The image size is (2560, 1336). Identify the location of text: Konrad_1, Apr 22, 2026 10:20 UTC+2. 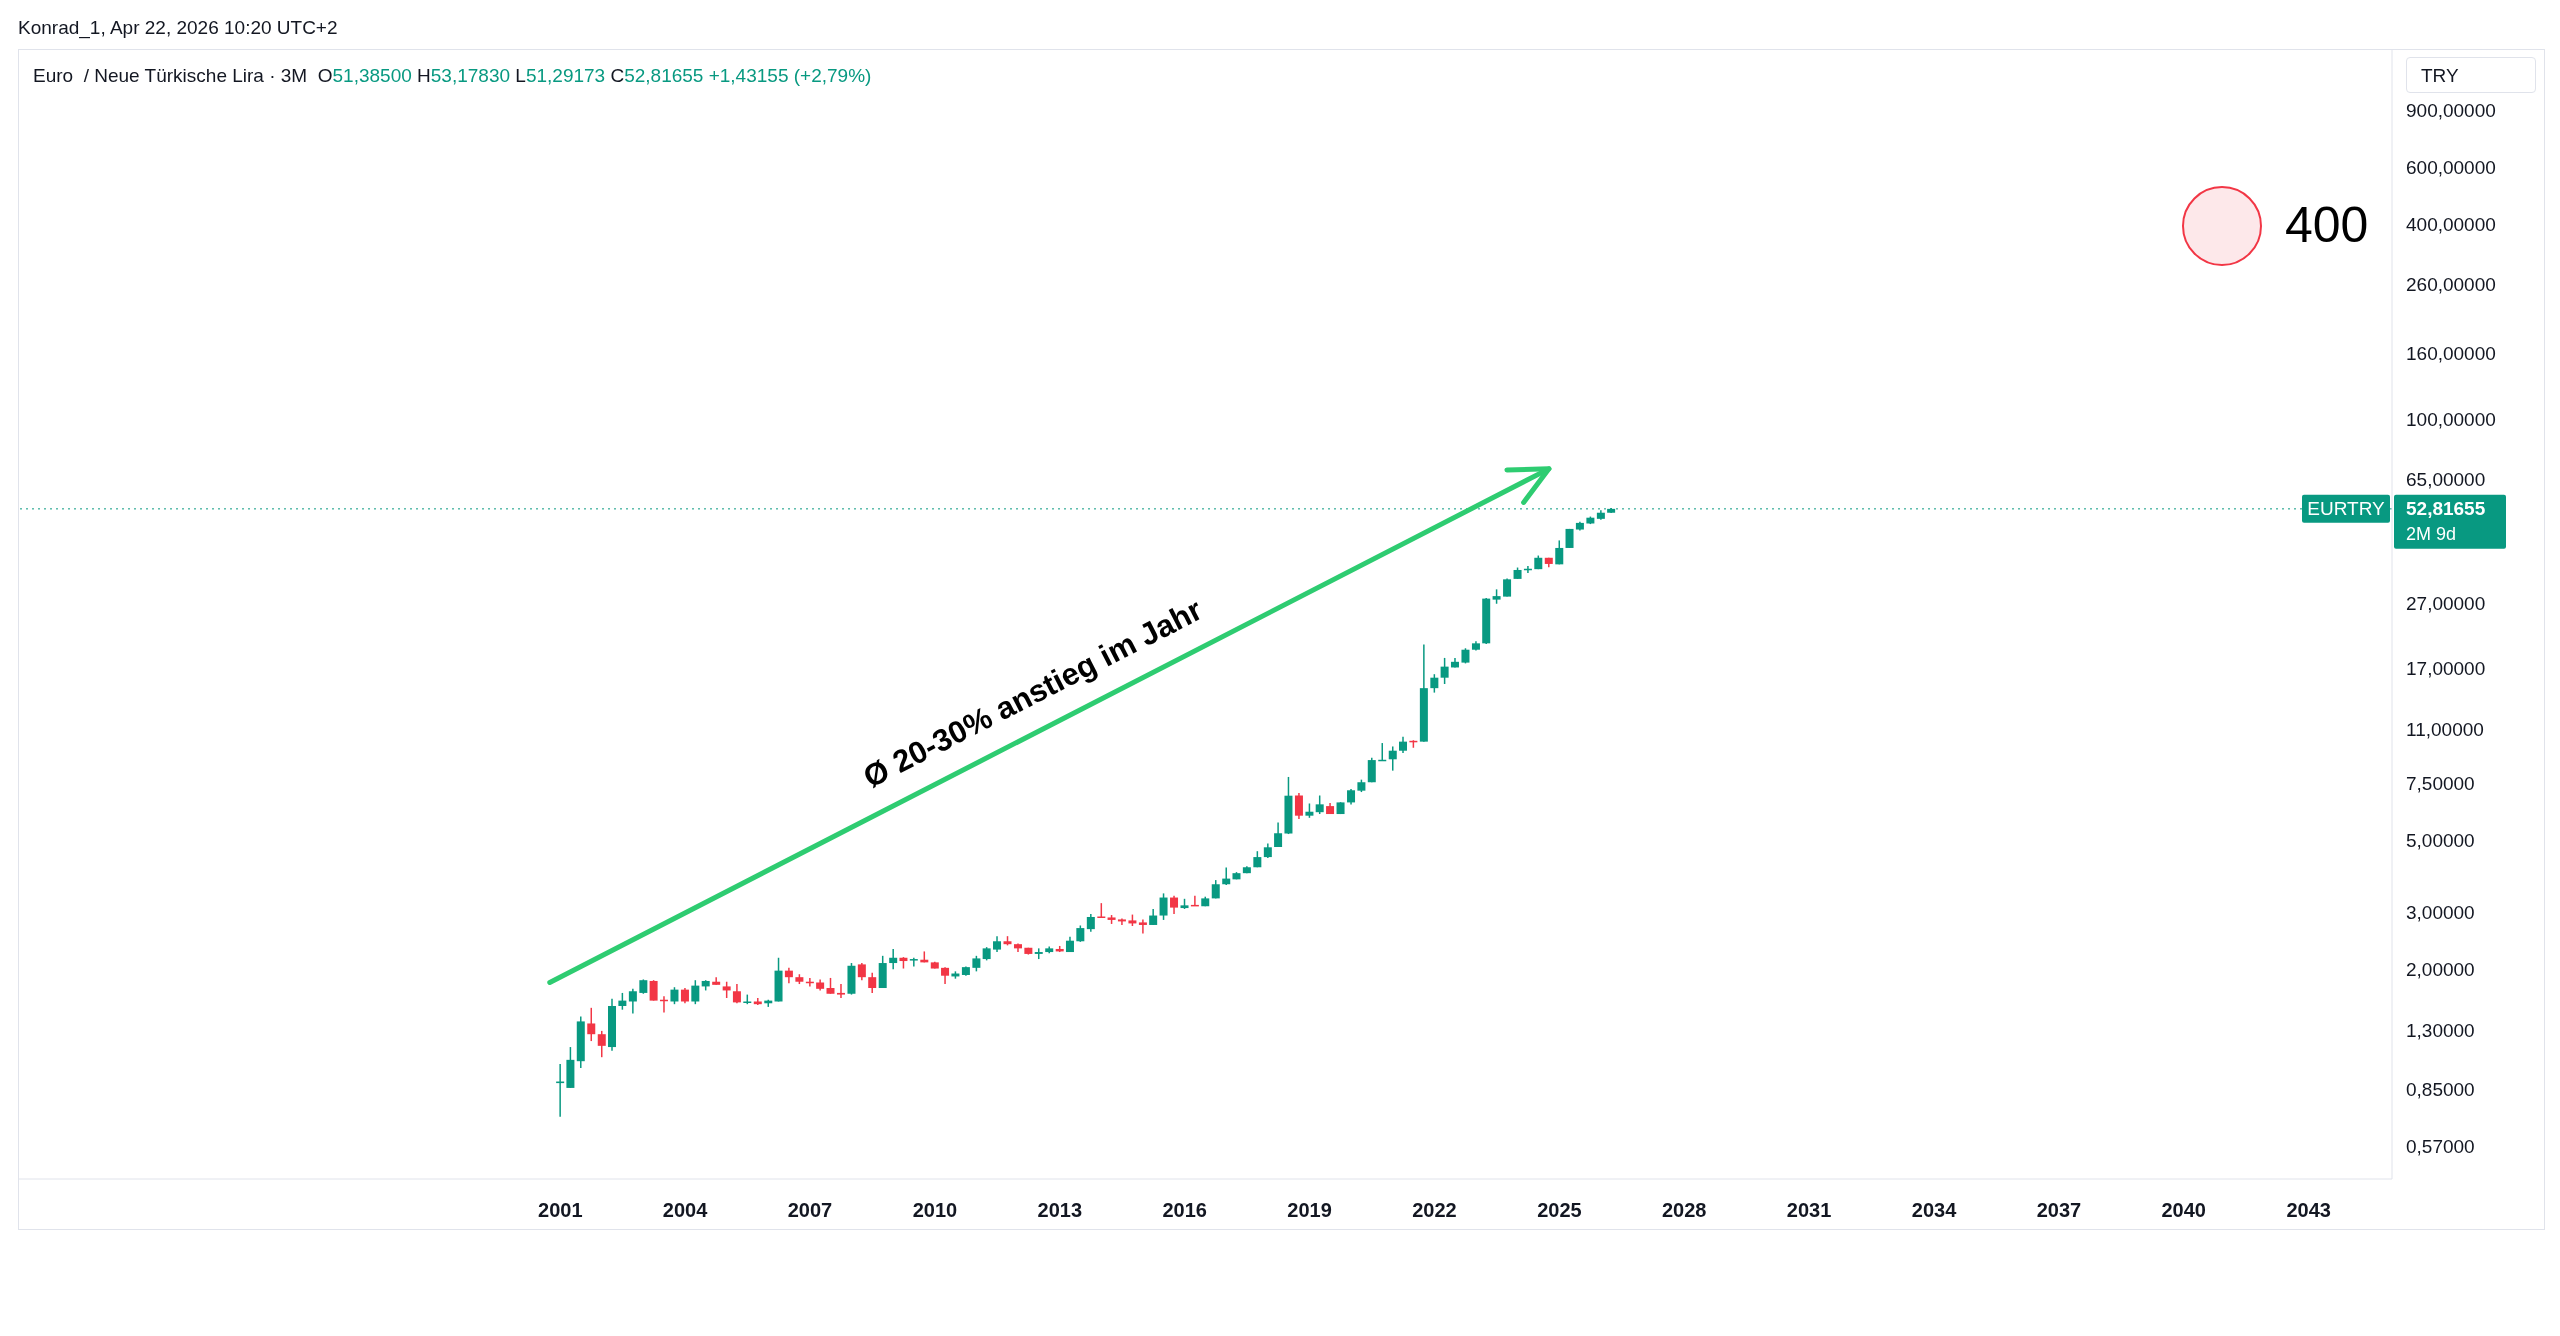
(178, 28).